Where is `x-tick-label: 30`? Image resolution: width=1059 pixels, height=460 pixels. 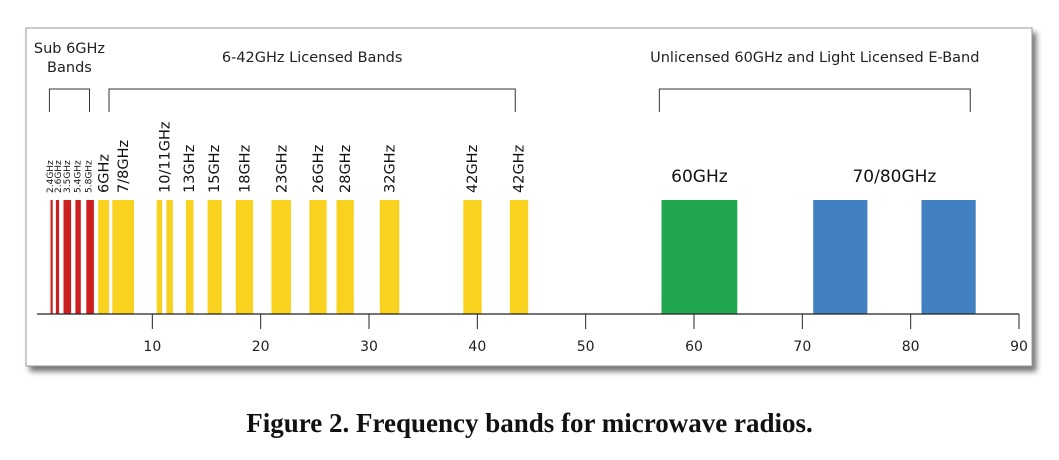
x-tick-label: 30 is located at coordinates (369, 347).